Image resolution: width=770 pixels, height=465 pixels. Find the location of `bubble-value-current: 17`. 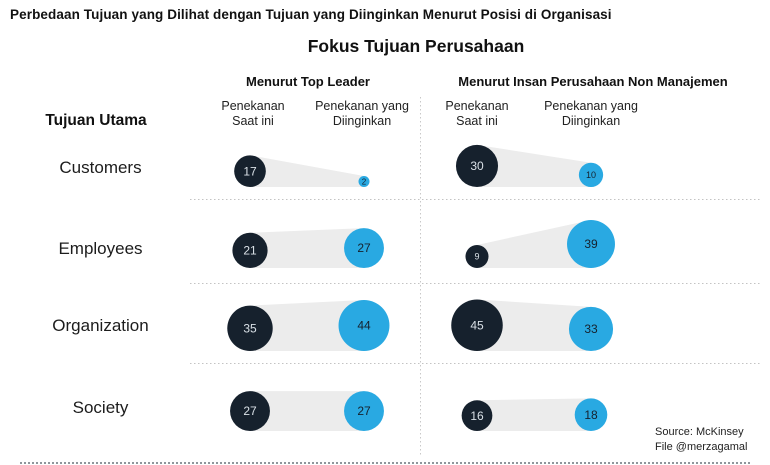

bubble-value-current: 17 is located at coordinates (250, 171).